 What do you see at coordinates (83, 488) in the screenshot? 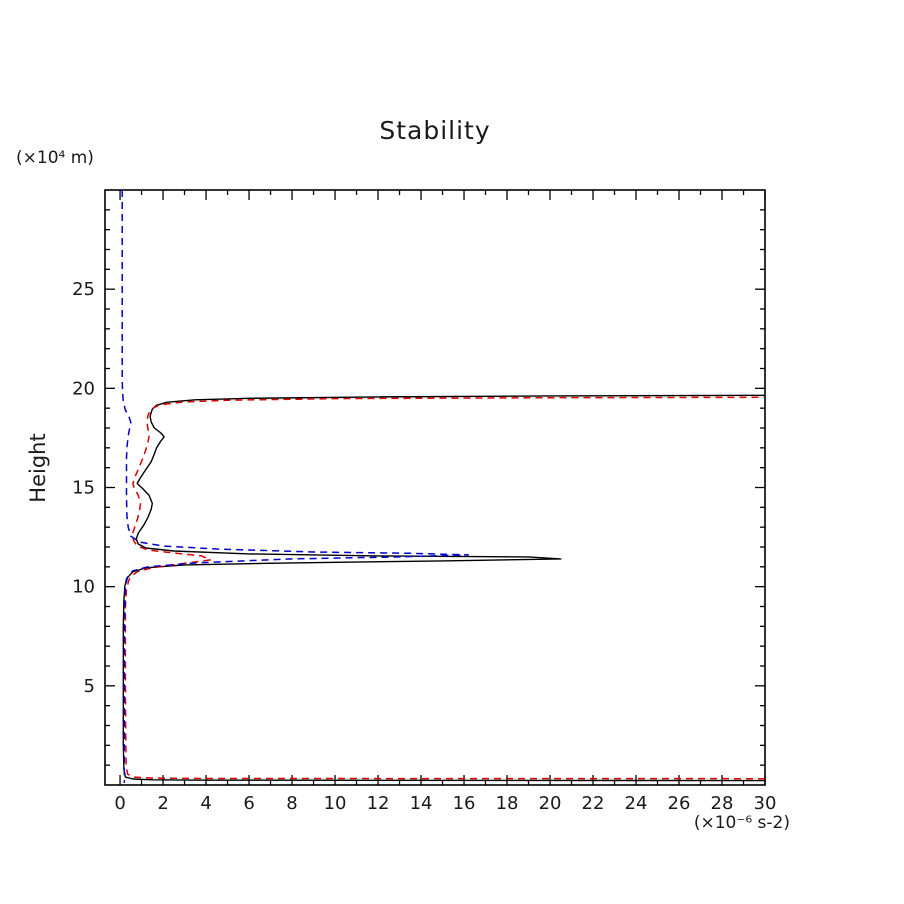
I see `y-axis-tick-label: 15` at bounding box center [83, 488].